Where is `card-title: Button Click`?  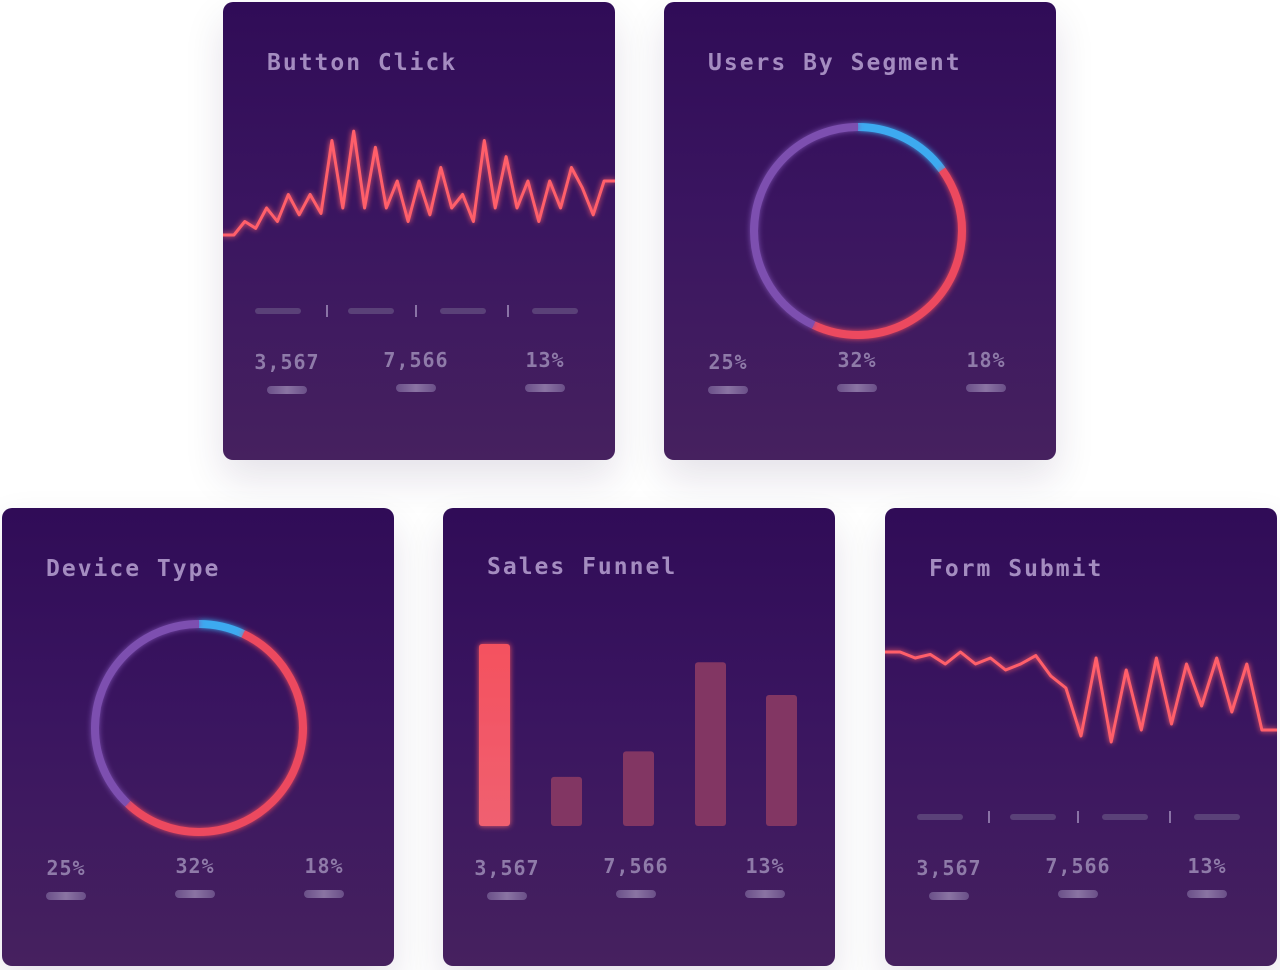
card-title: Button Click is located at coordinates (362, 63).